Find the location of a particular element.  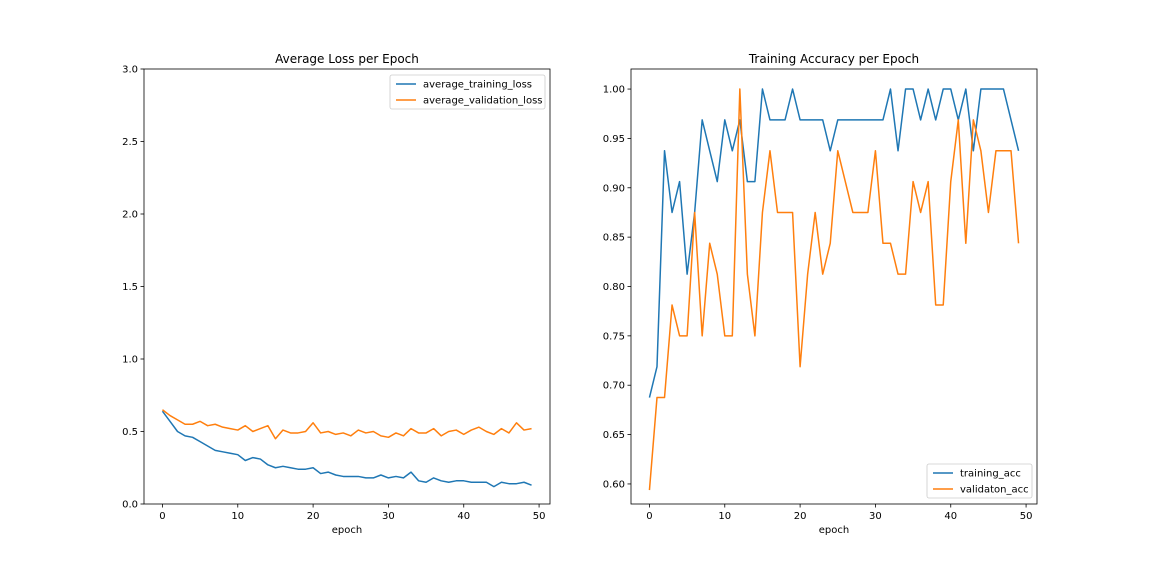

y-tick-label: 2.0 is located at coordinates (130, 215).